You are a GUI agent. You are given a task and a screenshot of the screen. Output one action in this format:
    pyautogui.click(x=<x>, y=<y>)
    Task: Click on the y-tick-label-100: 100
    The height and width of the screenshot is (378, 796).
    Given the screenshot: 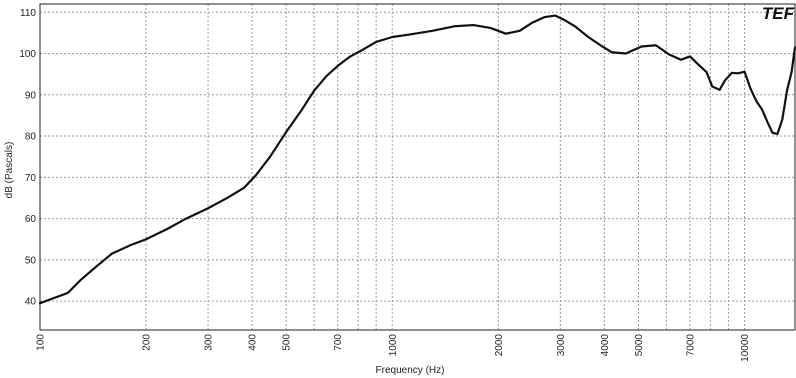 What is the action you would take?
    pyautogui.click(x=27, y=54)
    